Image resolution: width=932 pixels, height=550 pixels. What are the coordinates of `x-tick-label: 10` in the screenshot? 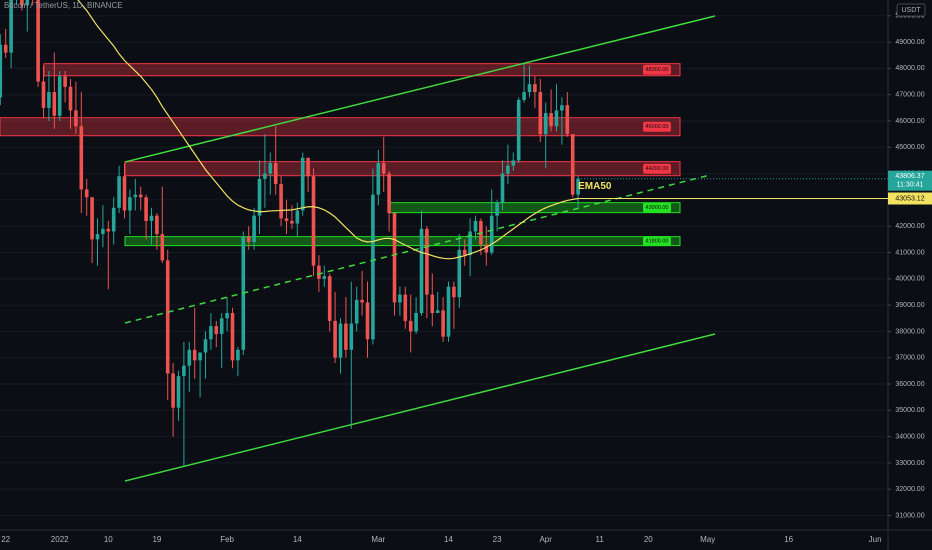 It's located at (108, 539).